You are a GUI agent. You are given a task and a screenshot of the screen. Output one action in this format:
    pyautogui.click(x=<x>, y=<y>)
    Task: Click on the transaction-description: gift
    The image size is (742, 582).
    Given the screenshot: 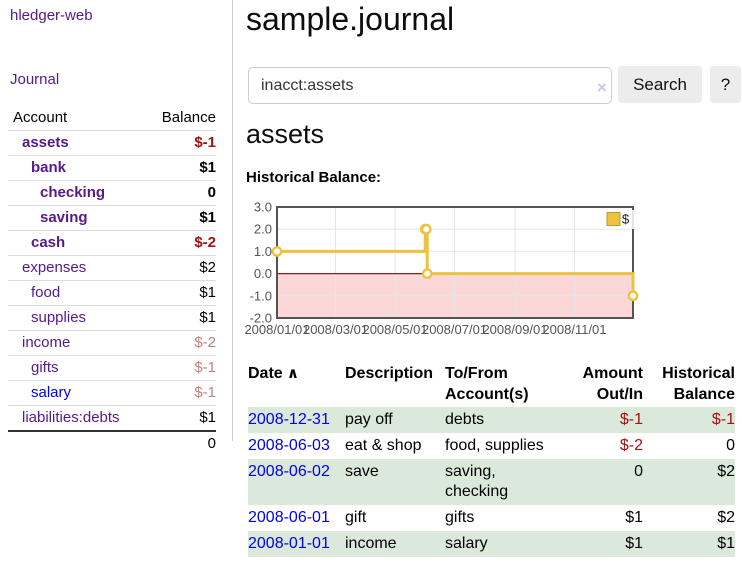 What is the action you would take?
    pyautogui.click(x=356, y=517)
    